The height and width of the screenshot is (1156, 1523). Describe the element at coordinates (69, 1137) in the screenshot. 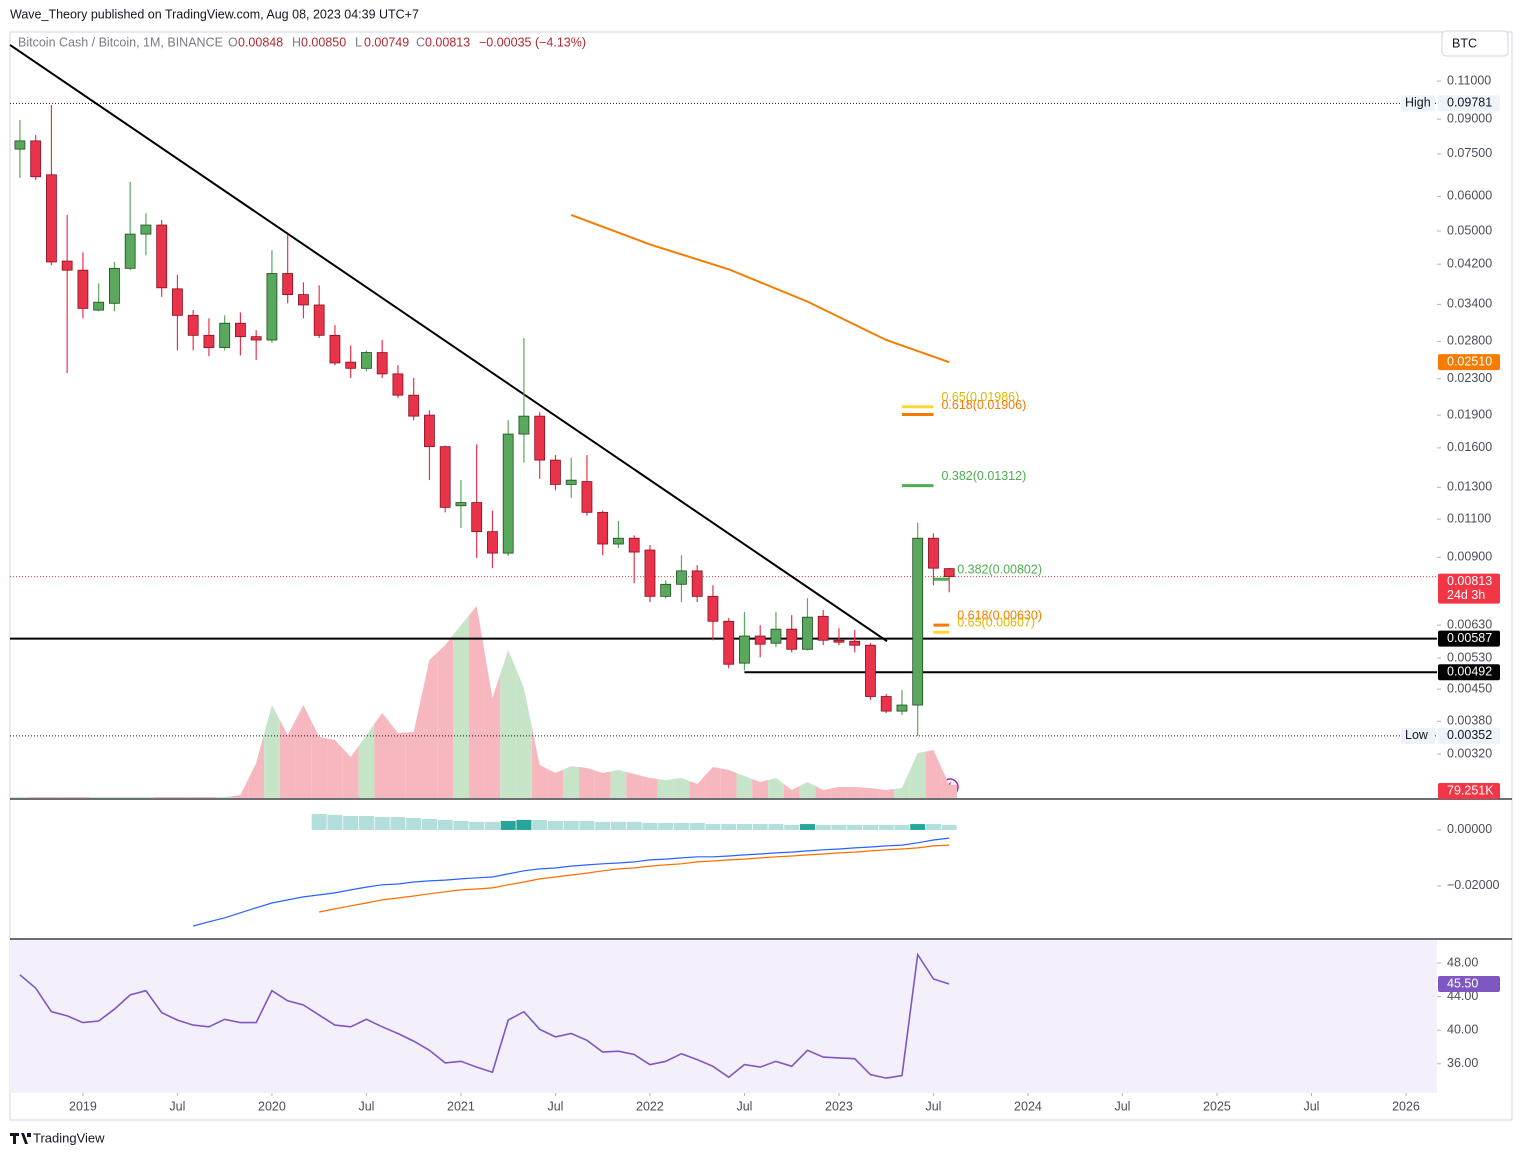

I see `footer-text: TradingView` at that location.